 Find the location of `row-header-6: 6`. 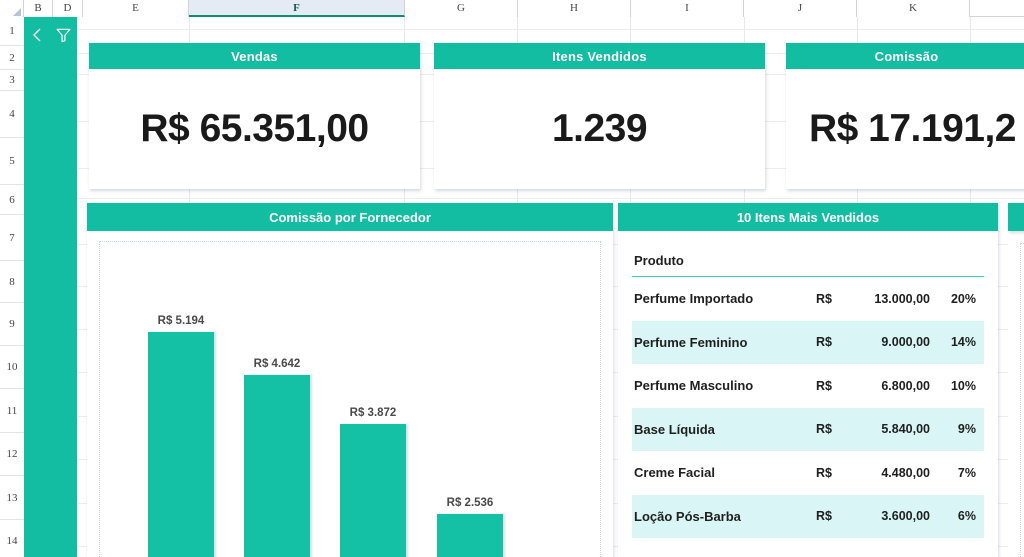

row-header-6: 6 is located at coordinates (12, 200).